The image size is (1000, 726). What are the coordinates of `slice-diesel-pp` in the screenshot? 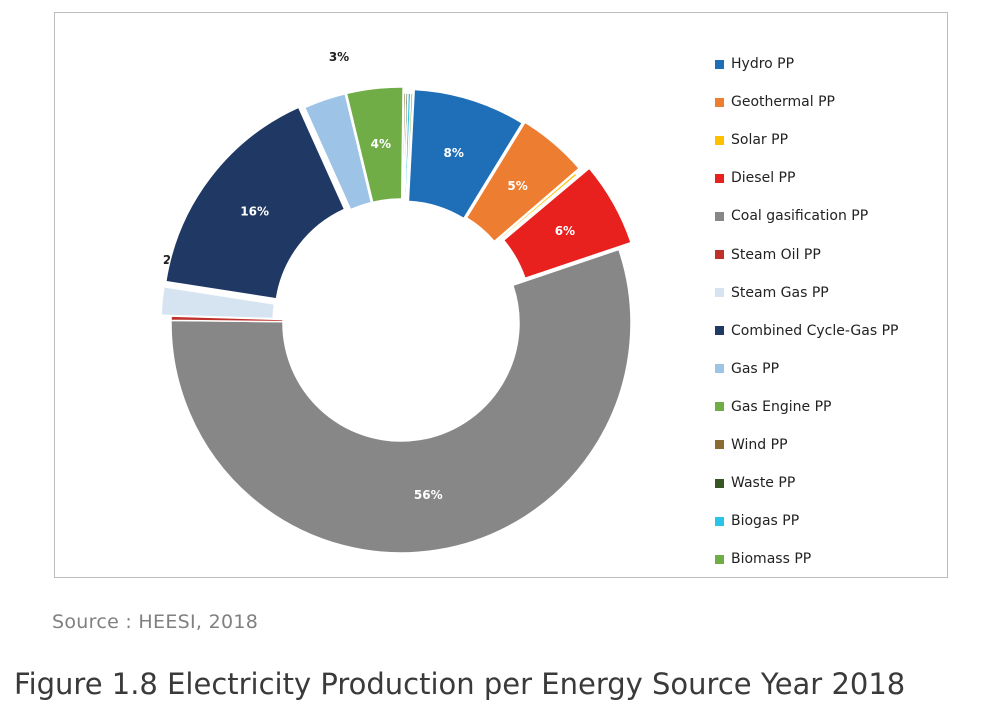 It's located at (567, 223).